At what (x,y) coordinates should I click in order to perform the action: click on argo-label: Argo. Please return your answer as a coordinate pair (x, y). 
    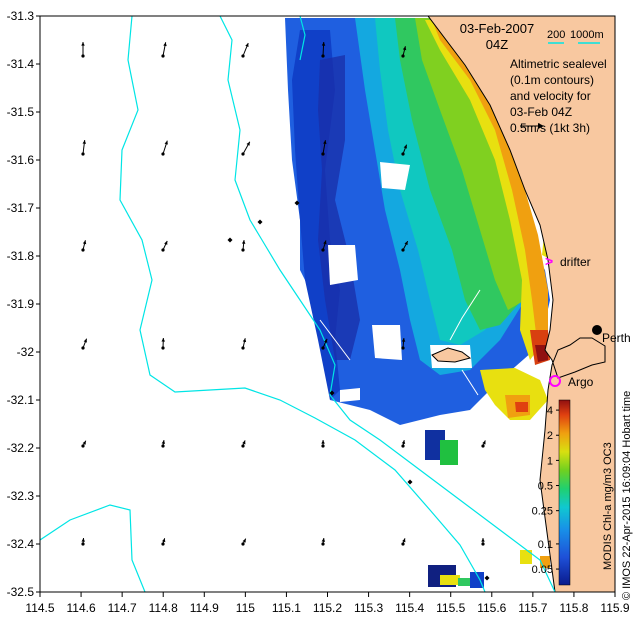
    Looking at the image, I should click on (581, 382).